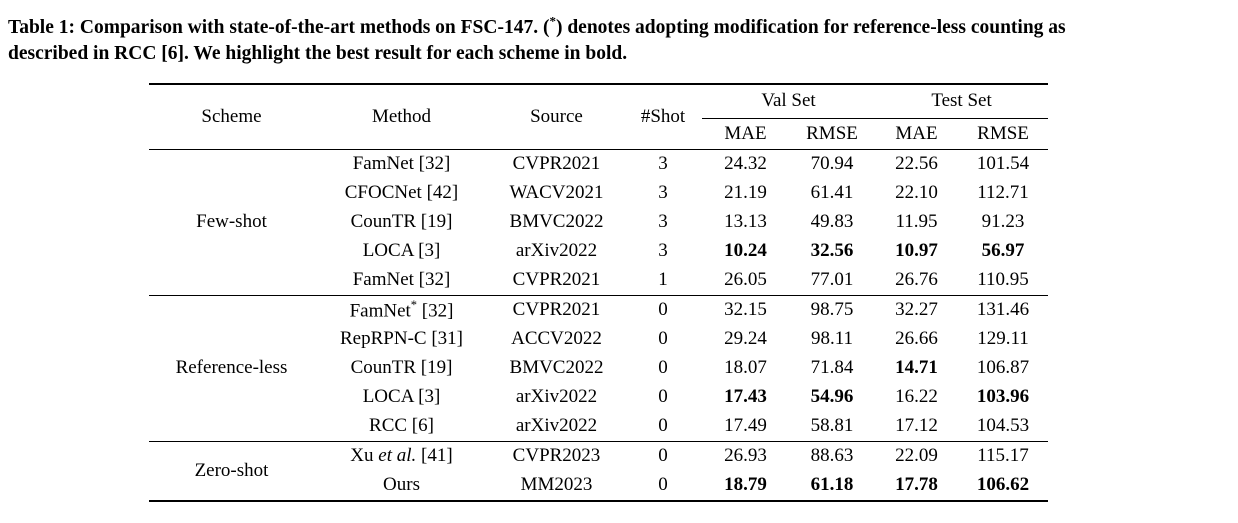  What do you see at coordinates (916, 456) in the screenshot?
I see `metric-value: 22.09` at bounding box center [916, 456].